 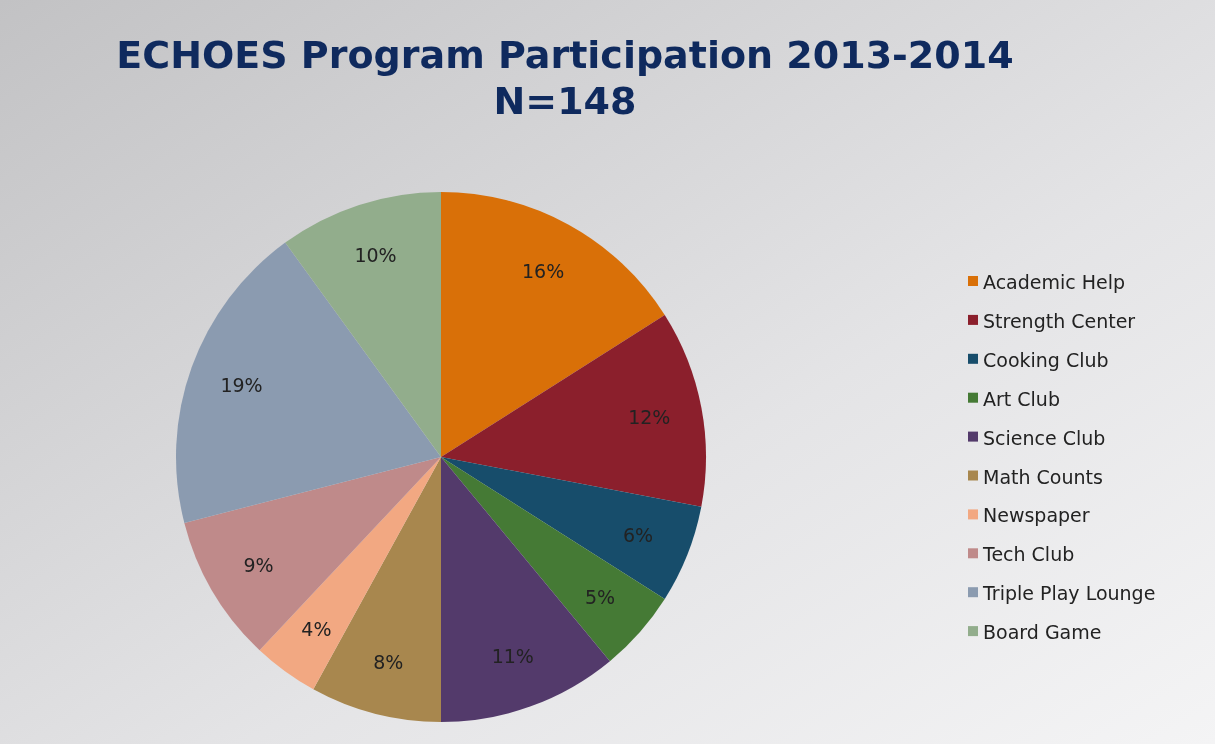 I want to click on data-label: 5%, so click(x=600, y=597).